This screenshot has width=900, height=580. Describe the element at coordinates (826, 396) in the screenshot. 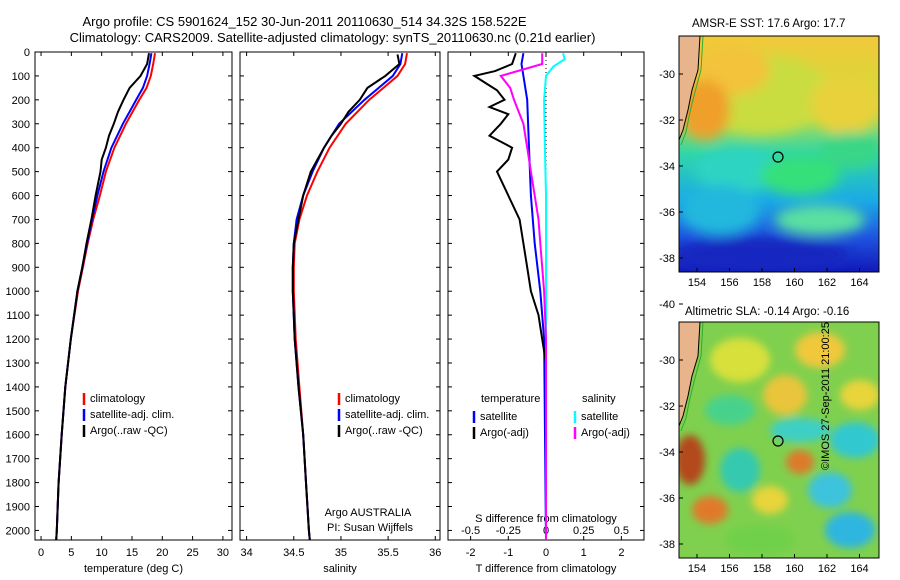

I see `imos-watermark: ©IMOS 27-Sep-2011 21:00:25` at that location.